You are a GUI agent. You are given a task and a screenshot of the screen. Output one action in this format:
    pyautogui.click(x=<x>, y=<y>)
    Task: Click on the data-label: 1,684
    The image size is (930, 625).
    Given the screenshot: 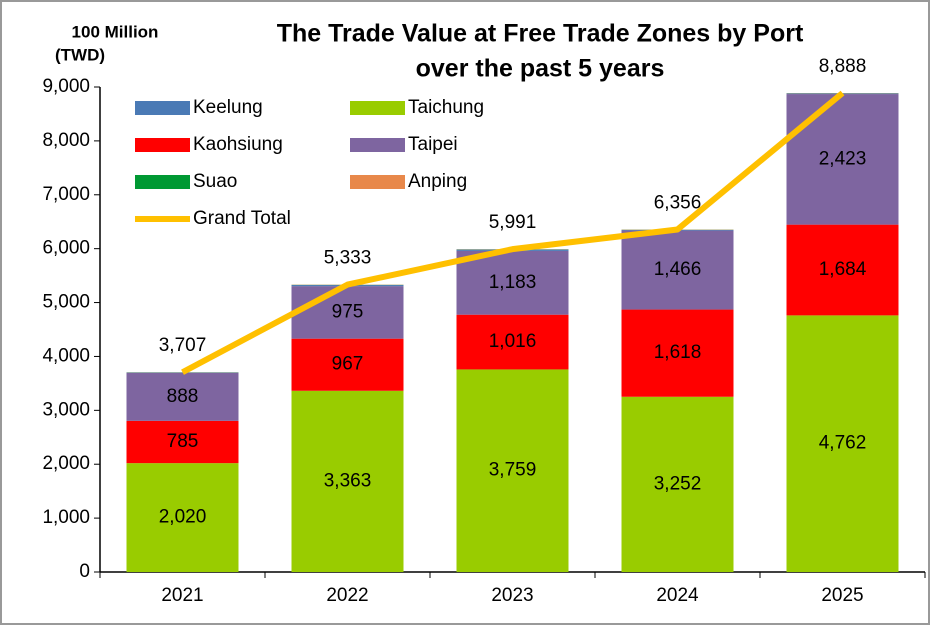 What is the action you would take?
    pyautogui.click(x=843, y=269)
    